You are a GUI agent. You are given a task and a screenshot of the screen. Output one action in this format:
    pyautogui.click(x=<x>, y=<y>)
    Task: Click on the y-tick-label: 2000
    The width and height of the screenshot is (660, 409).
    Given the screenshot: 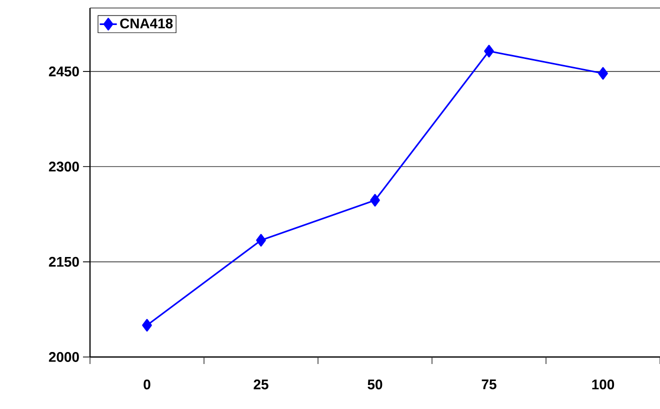 What is the action you would take?
    pyautogui.click(x=63, y=357)
    